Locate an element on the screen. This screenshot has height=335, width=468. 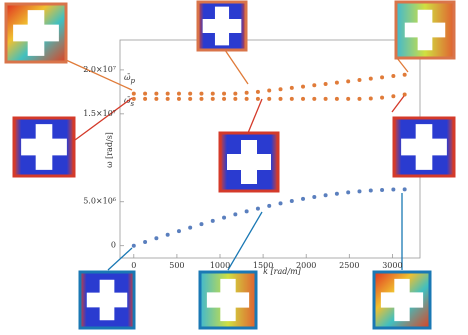
x-tick-label: 500 is located at coordinates (176, 265).